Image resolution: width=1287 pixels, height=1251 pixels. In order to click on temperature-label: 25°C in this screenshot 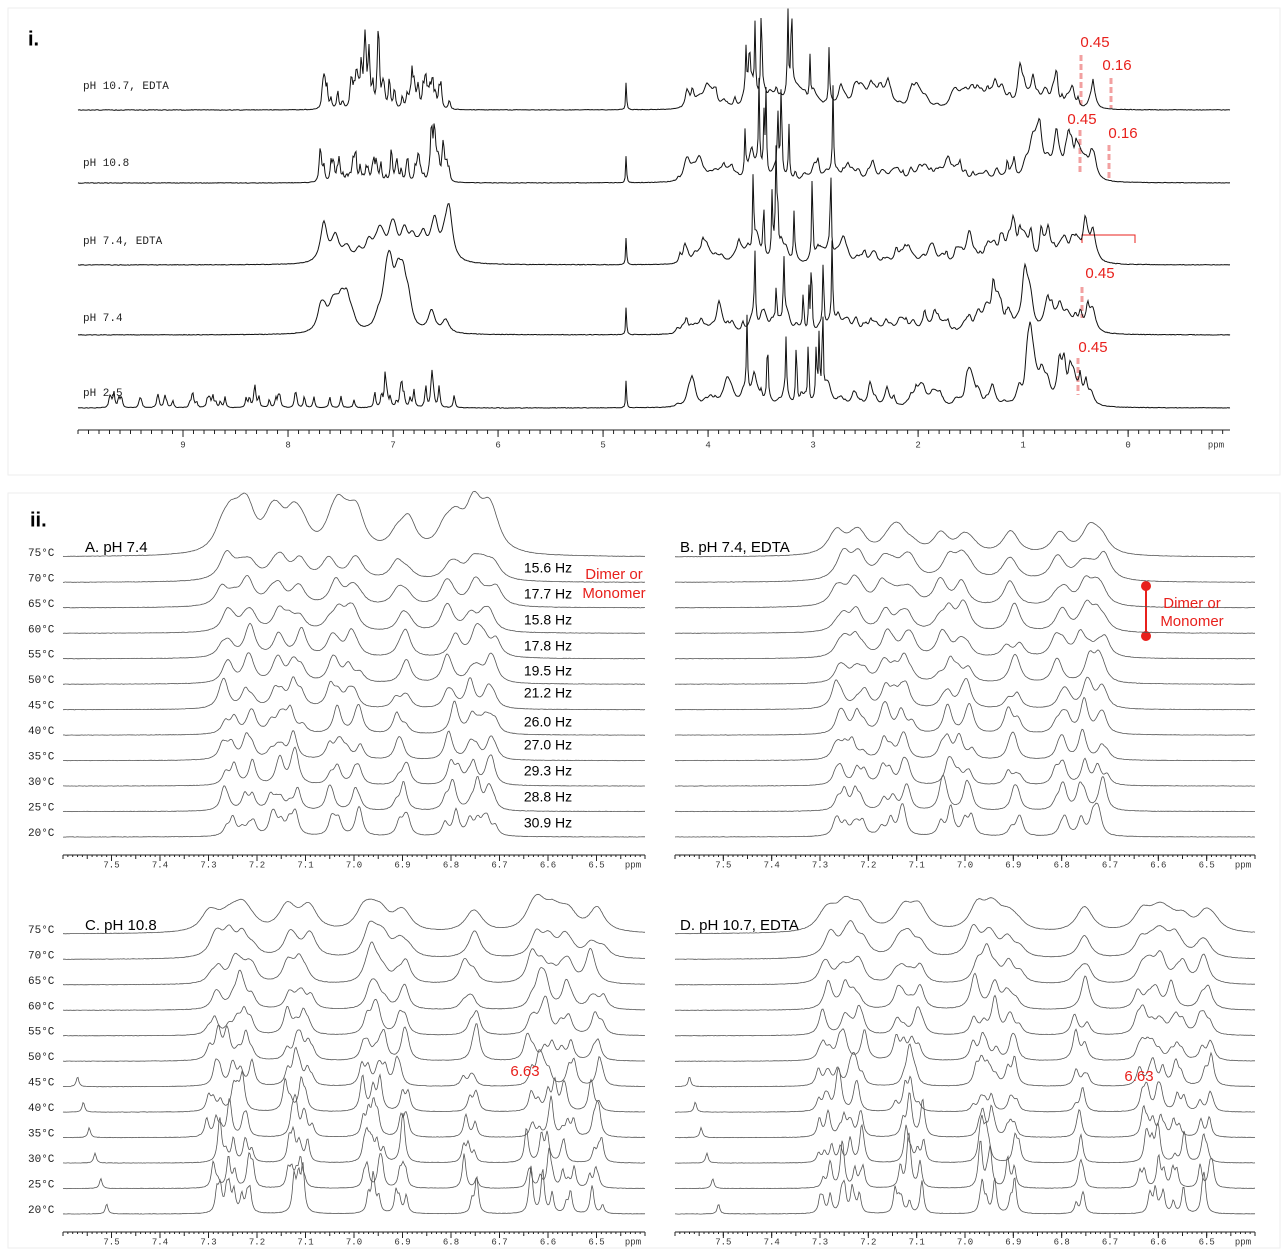, I will do `click(41, 808)`.